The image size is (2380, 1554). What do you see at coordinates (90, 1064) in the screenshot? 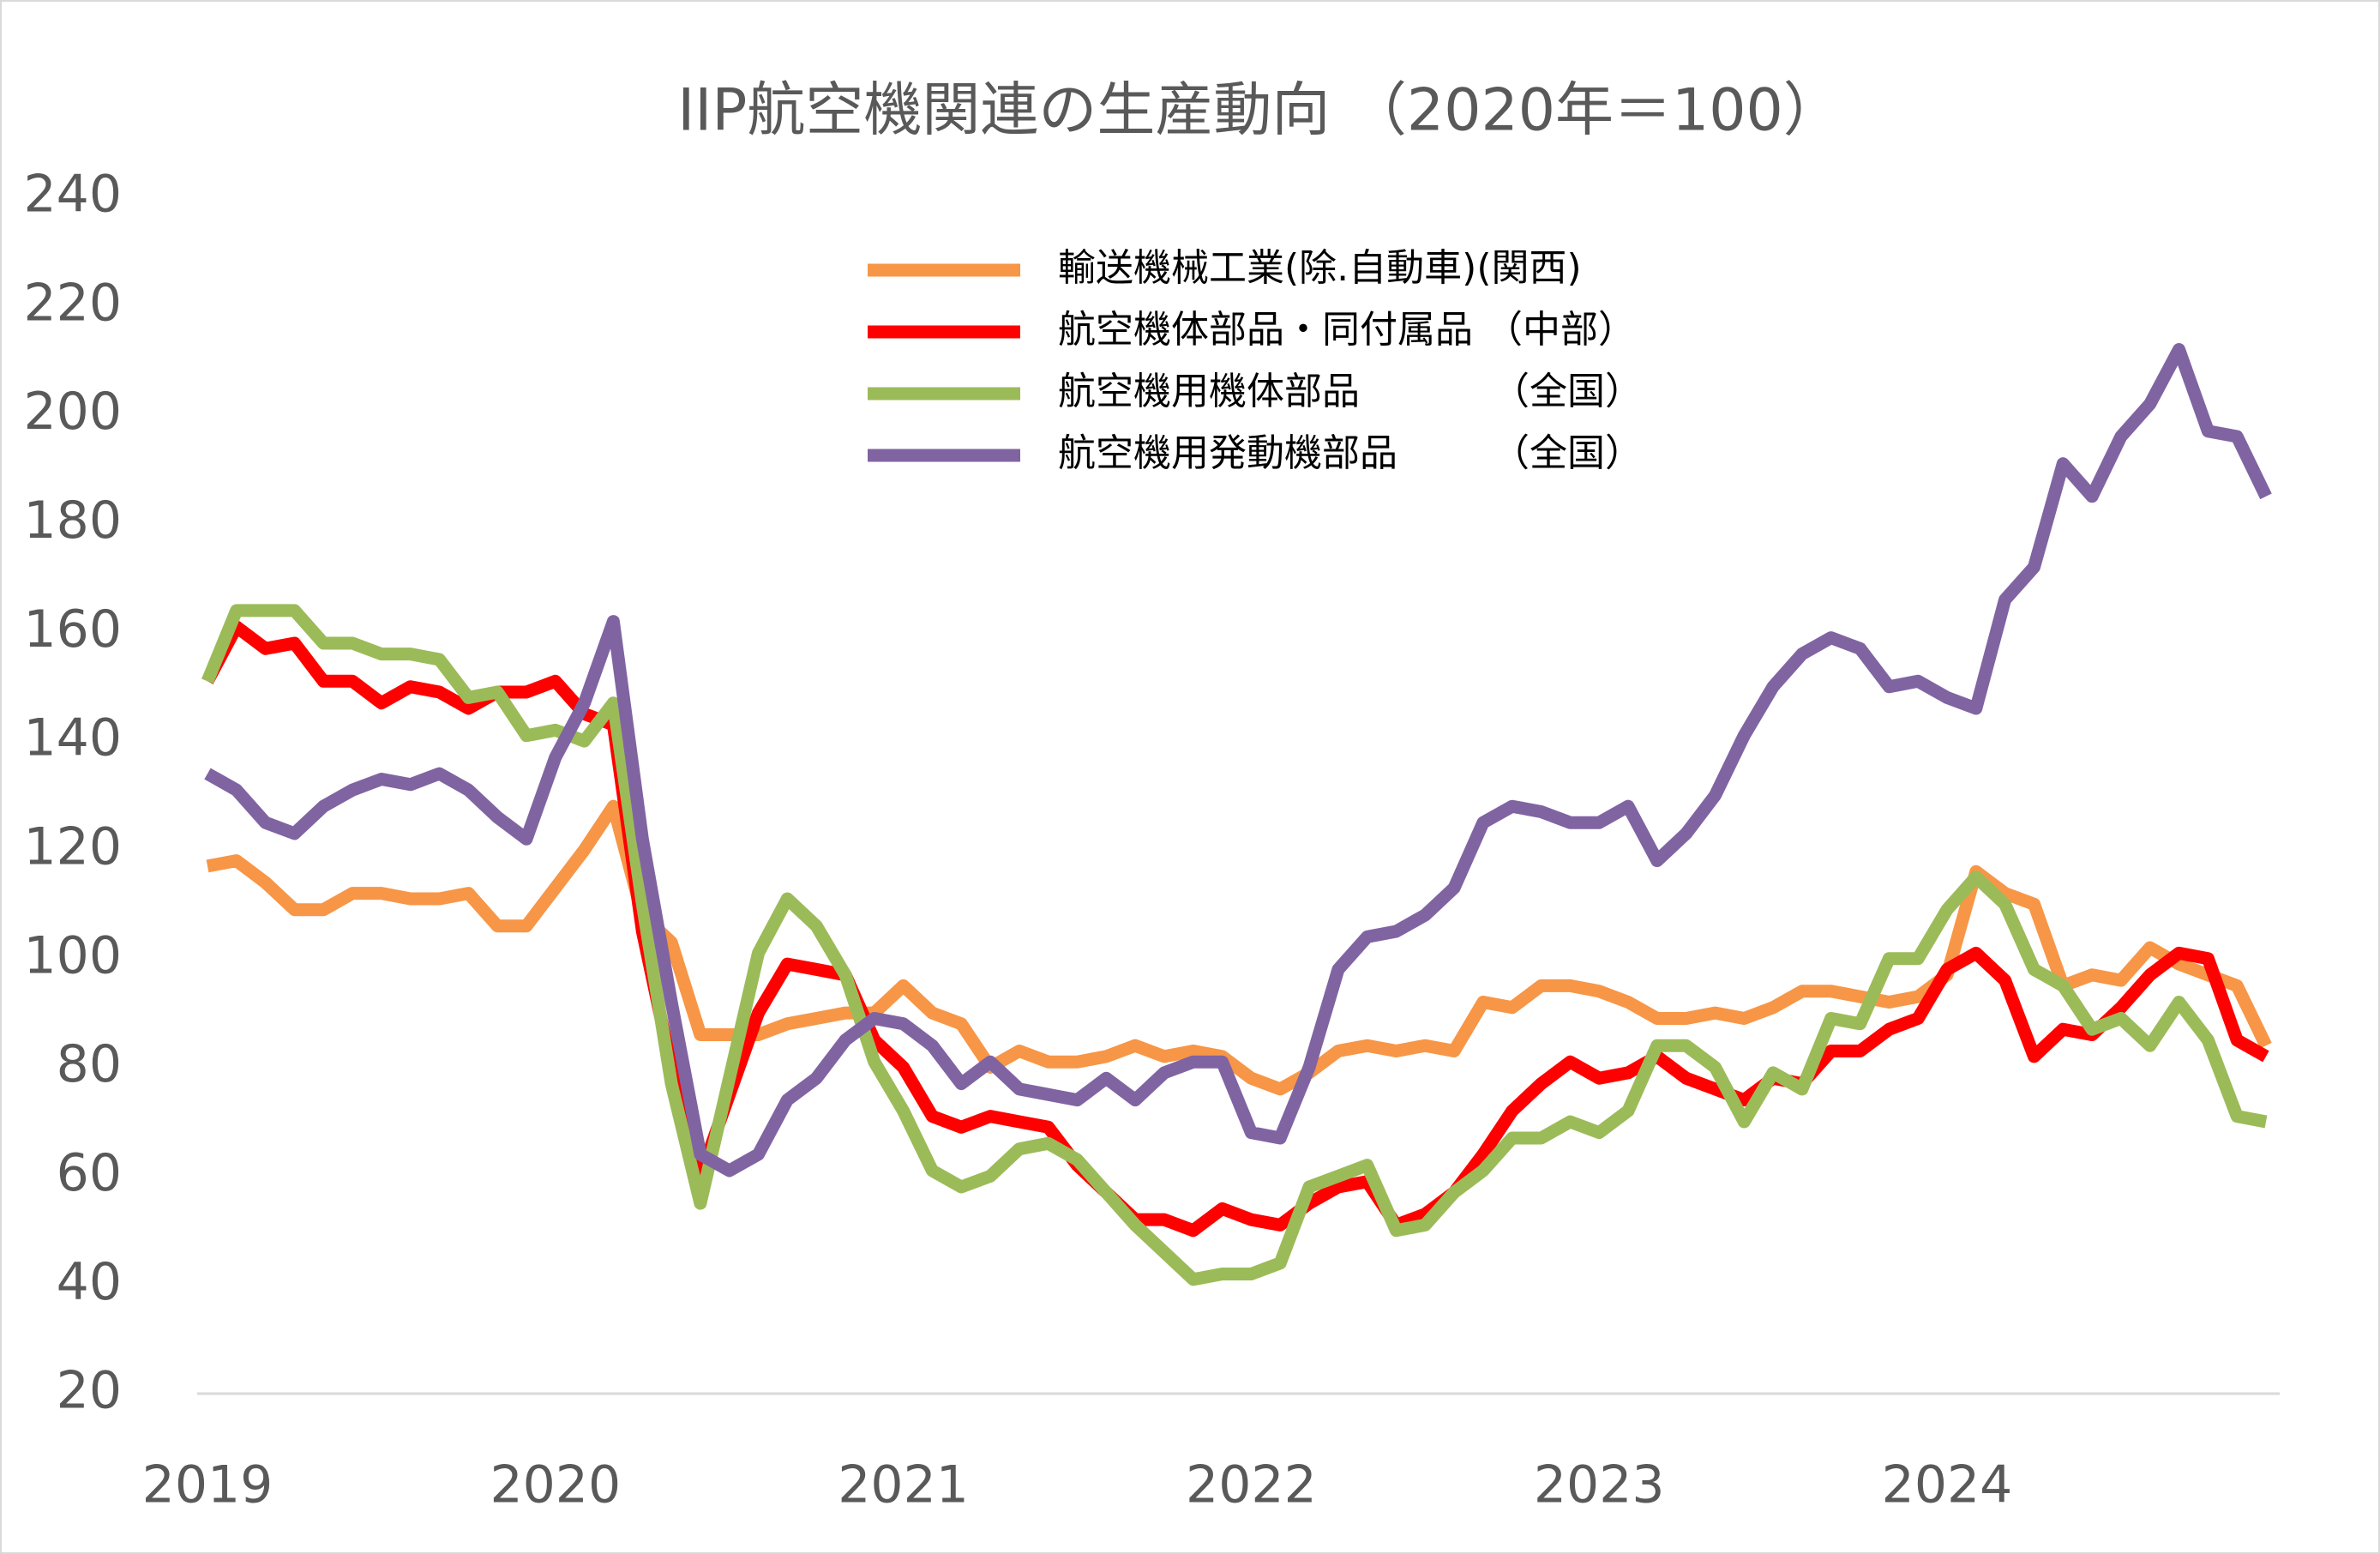
I see `y-tick-label: 80` at bounding box center [90, 1064].